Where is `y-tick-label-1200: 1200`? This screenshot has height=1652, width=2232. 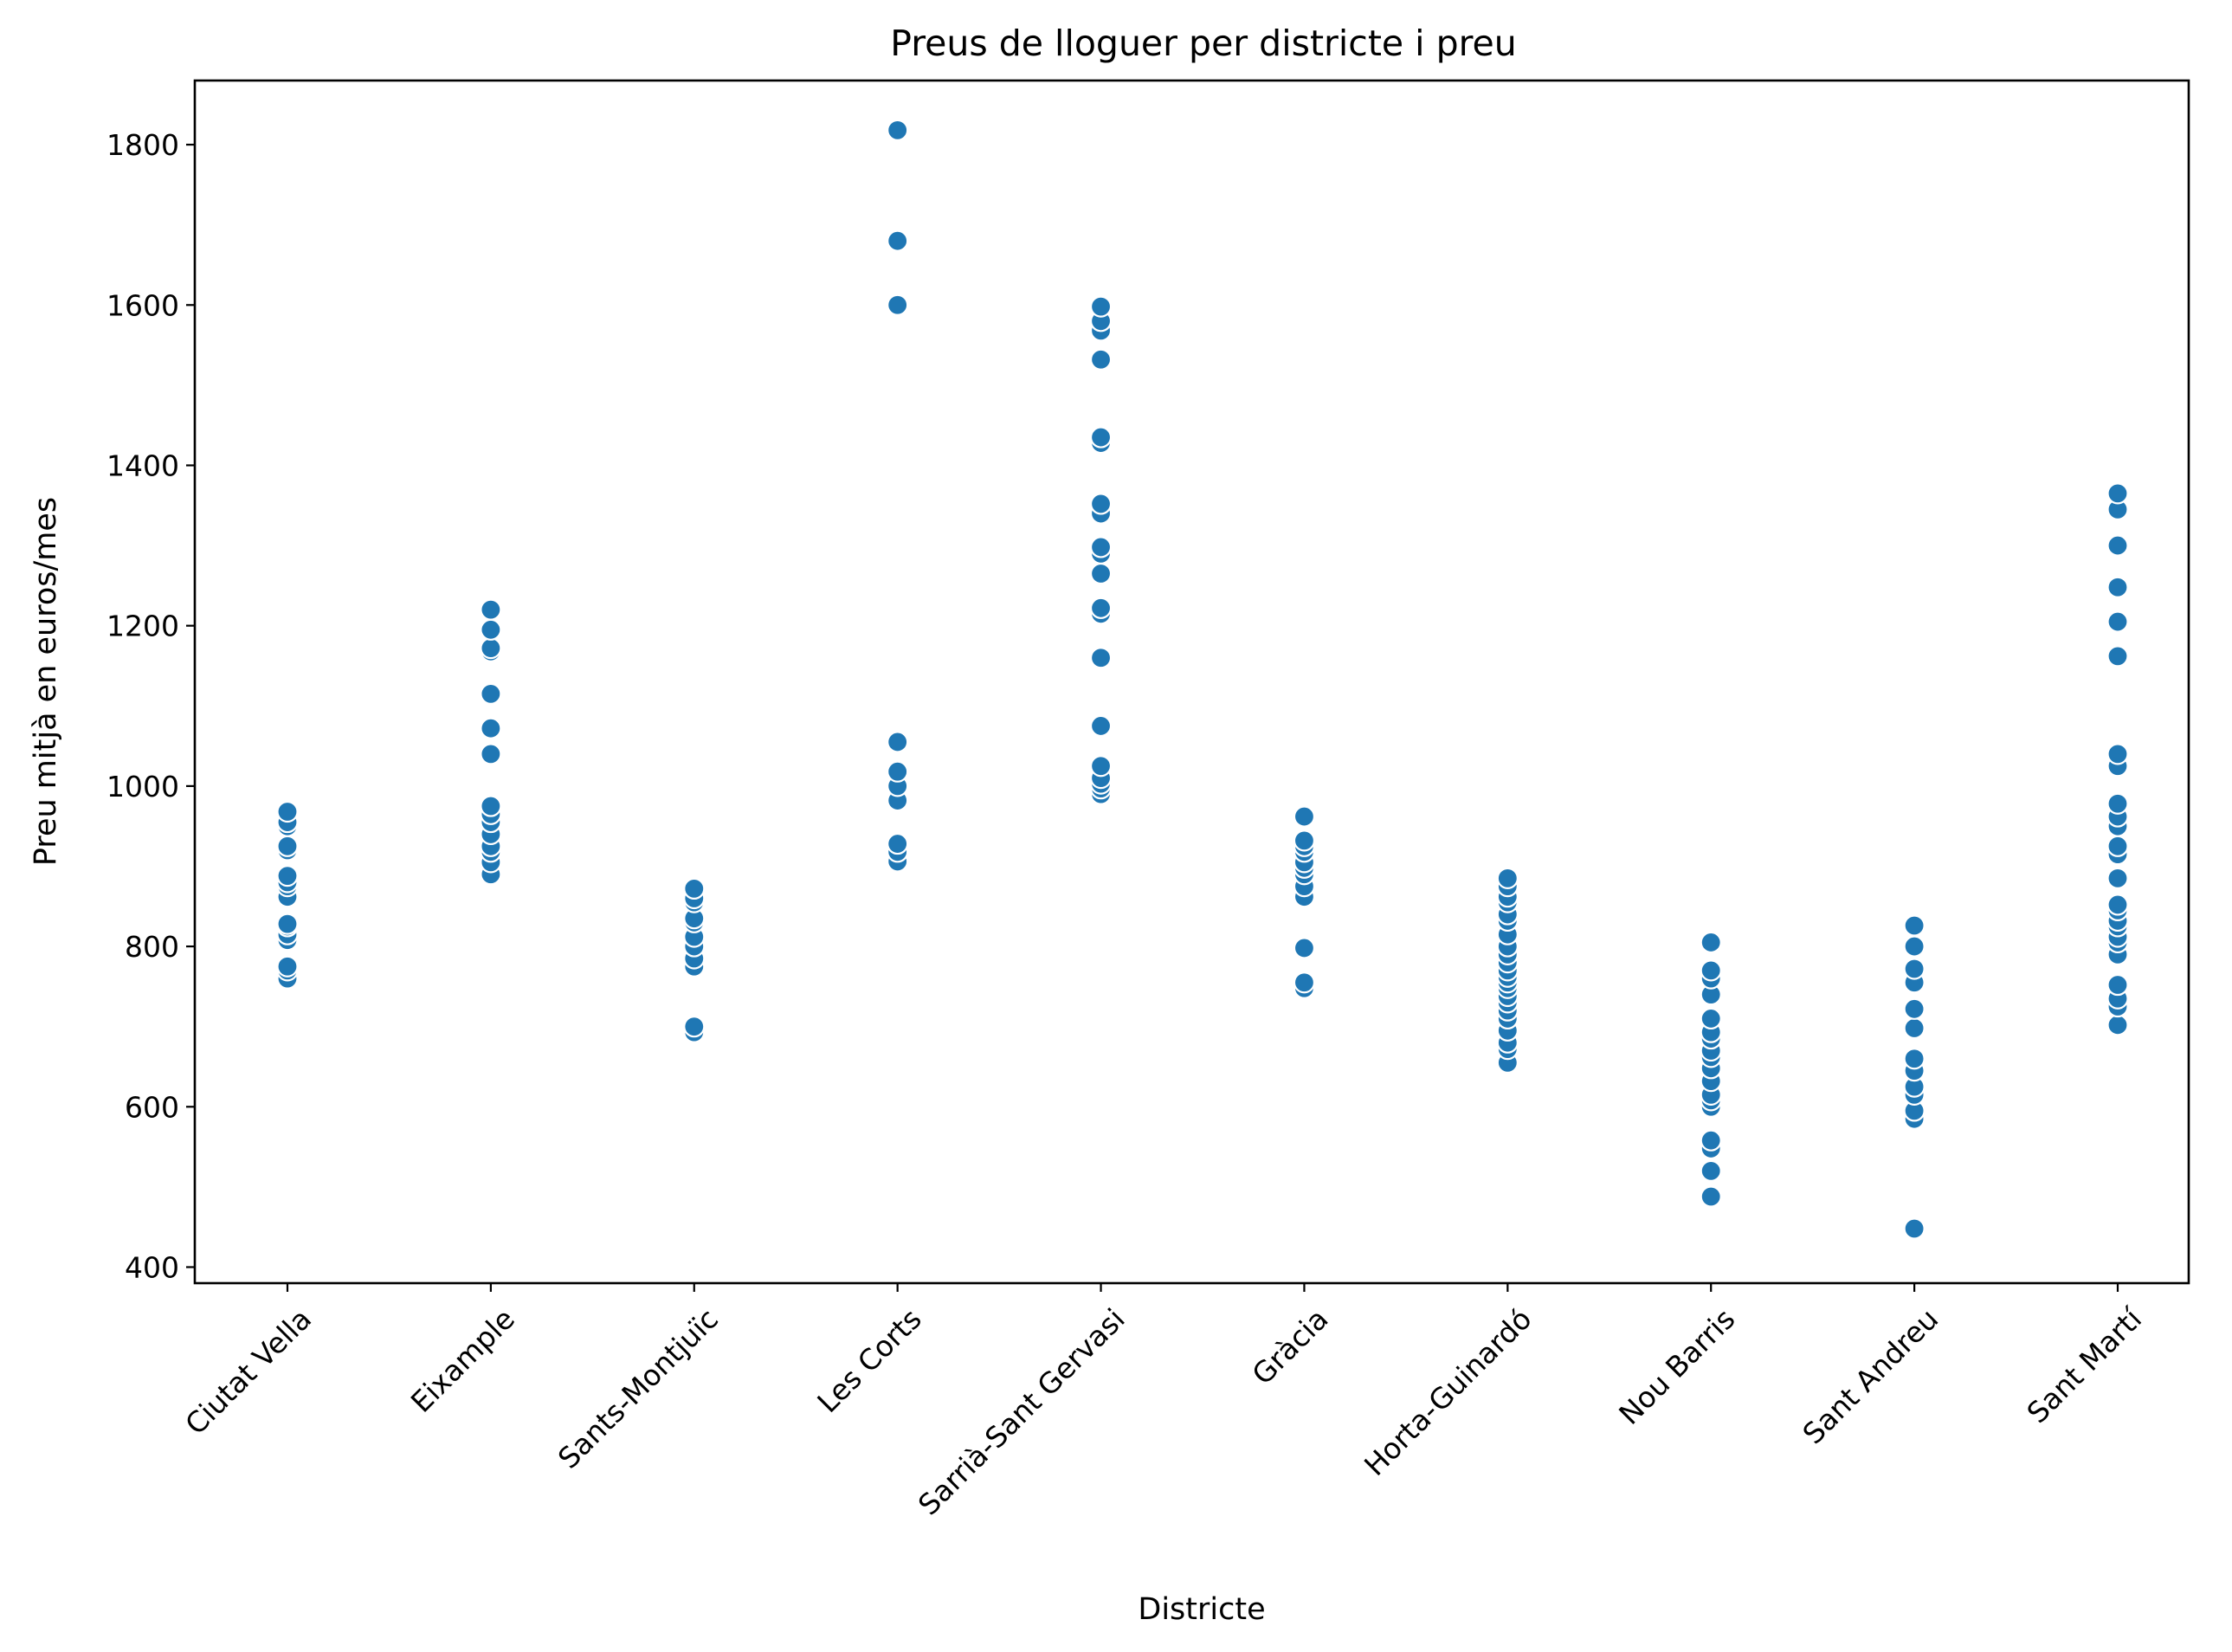
y-tick-label-1200: 1200 is located at coordinates (142, 626).